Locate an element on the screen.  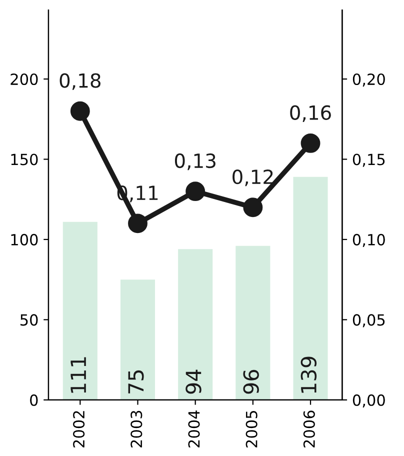
y2-tick-label: 0,05 is located at coordinates (368, 321).